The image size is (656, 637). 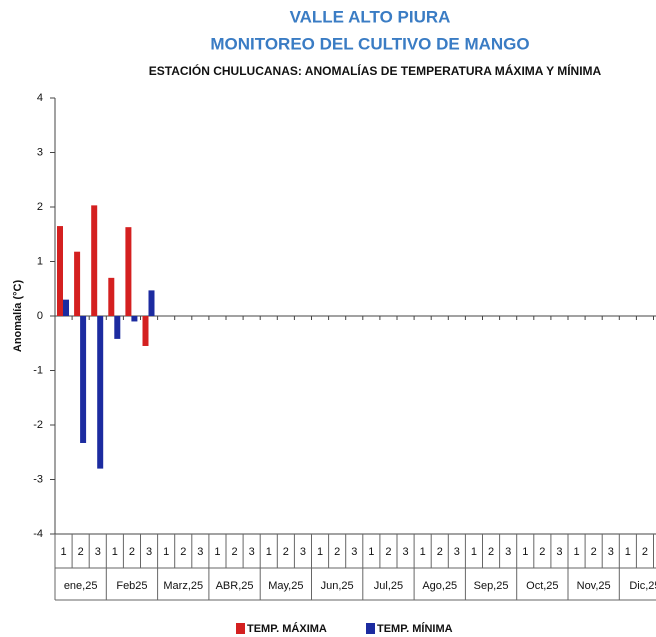 I want to click on legend-label: TEMP. MÁXIMA, so click(x=287, y=628).